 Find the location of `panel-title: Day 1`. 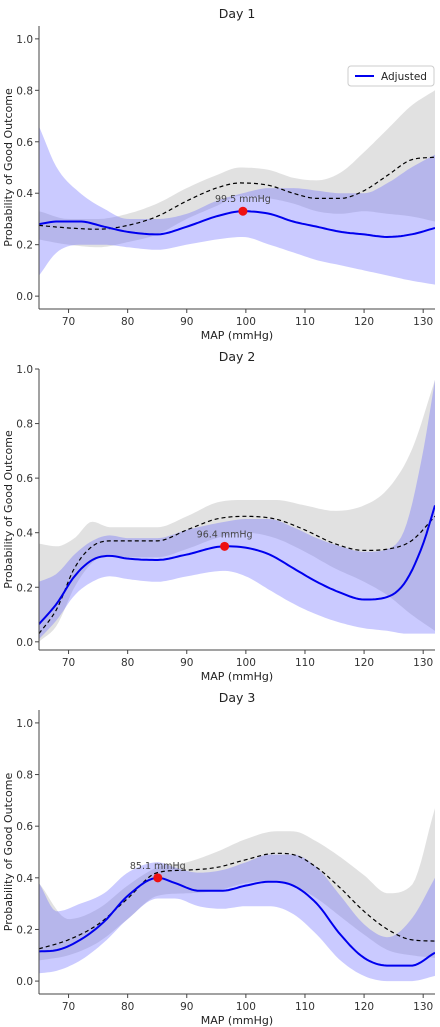

panel-title: Day 1 is located at coordinates (237, 13).